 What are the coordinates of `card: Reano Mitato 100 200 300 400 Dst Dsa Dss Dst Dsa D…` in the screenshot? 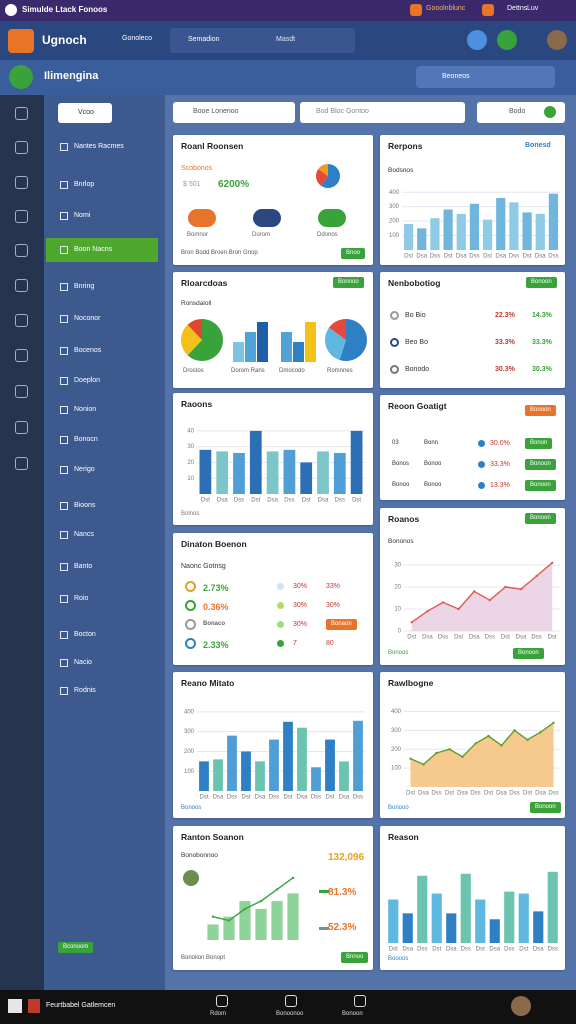 It's located at (273, 745).